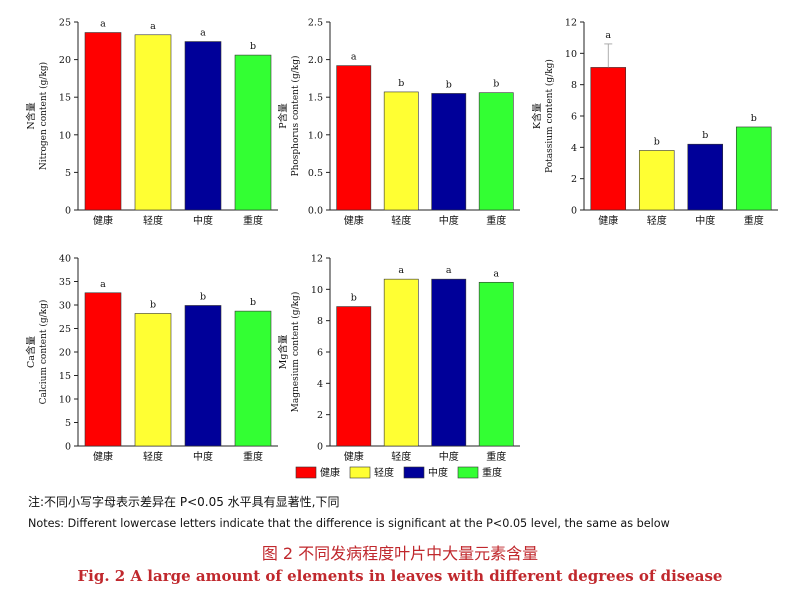 Image resolution: width=800 pixels, height=606 pixels. I want to click on figure-caption-chinese: 图 2 不同发病程度叶片中大量元素含量, so click(400, 553).